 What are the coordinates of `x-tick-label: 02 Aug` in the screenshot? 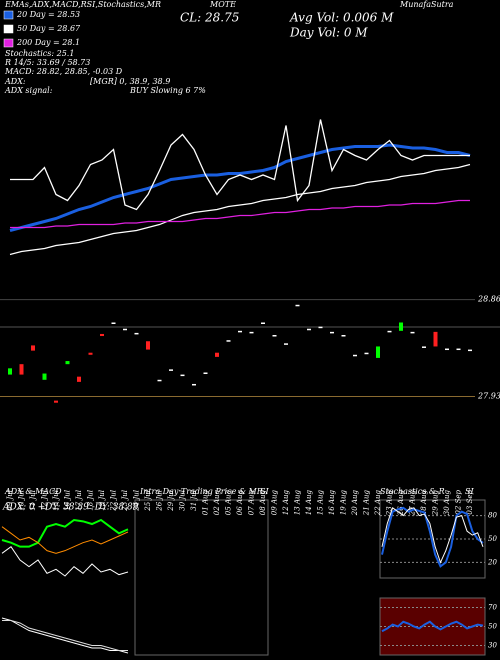 It's located at (217, 502).